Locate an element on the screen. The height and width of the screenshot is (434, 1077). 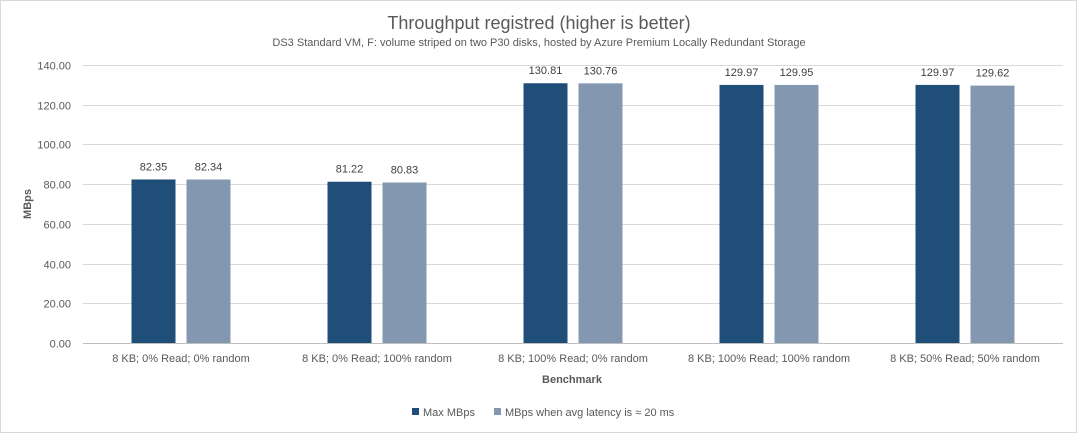
y-tick-label: 40.00 is located at coordinates (57, 266).